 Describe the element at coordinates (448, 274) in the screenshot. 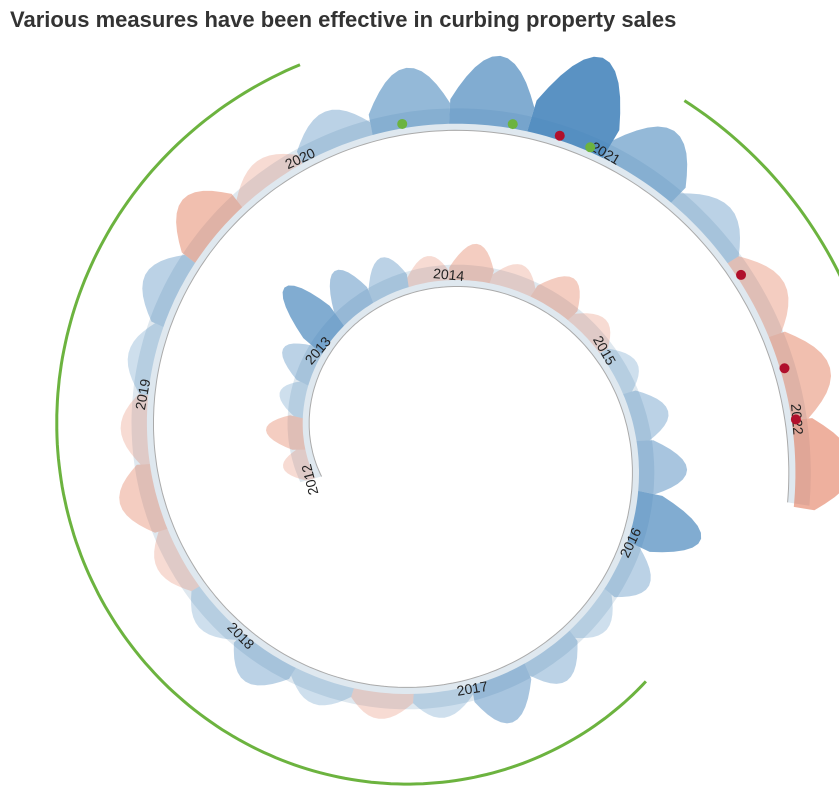

I see `year-label: 2014` at that location.